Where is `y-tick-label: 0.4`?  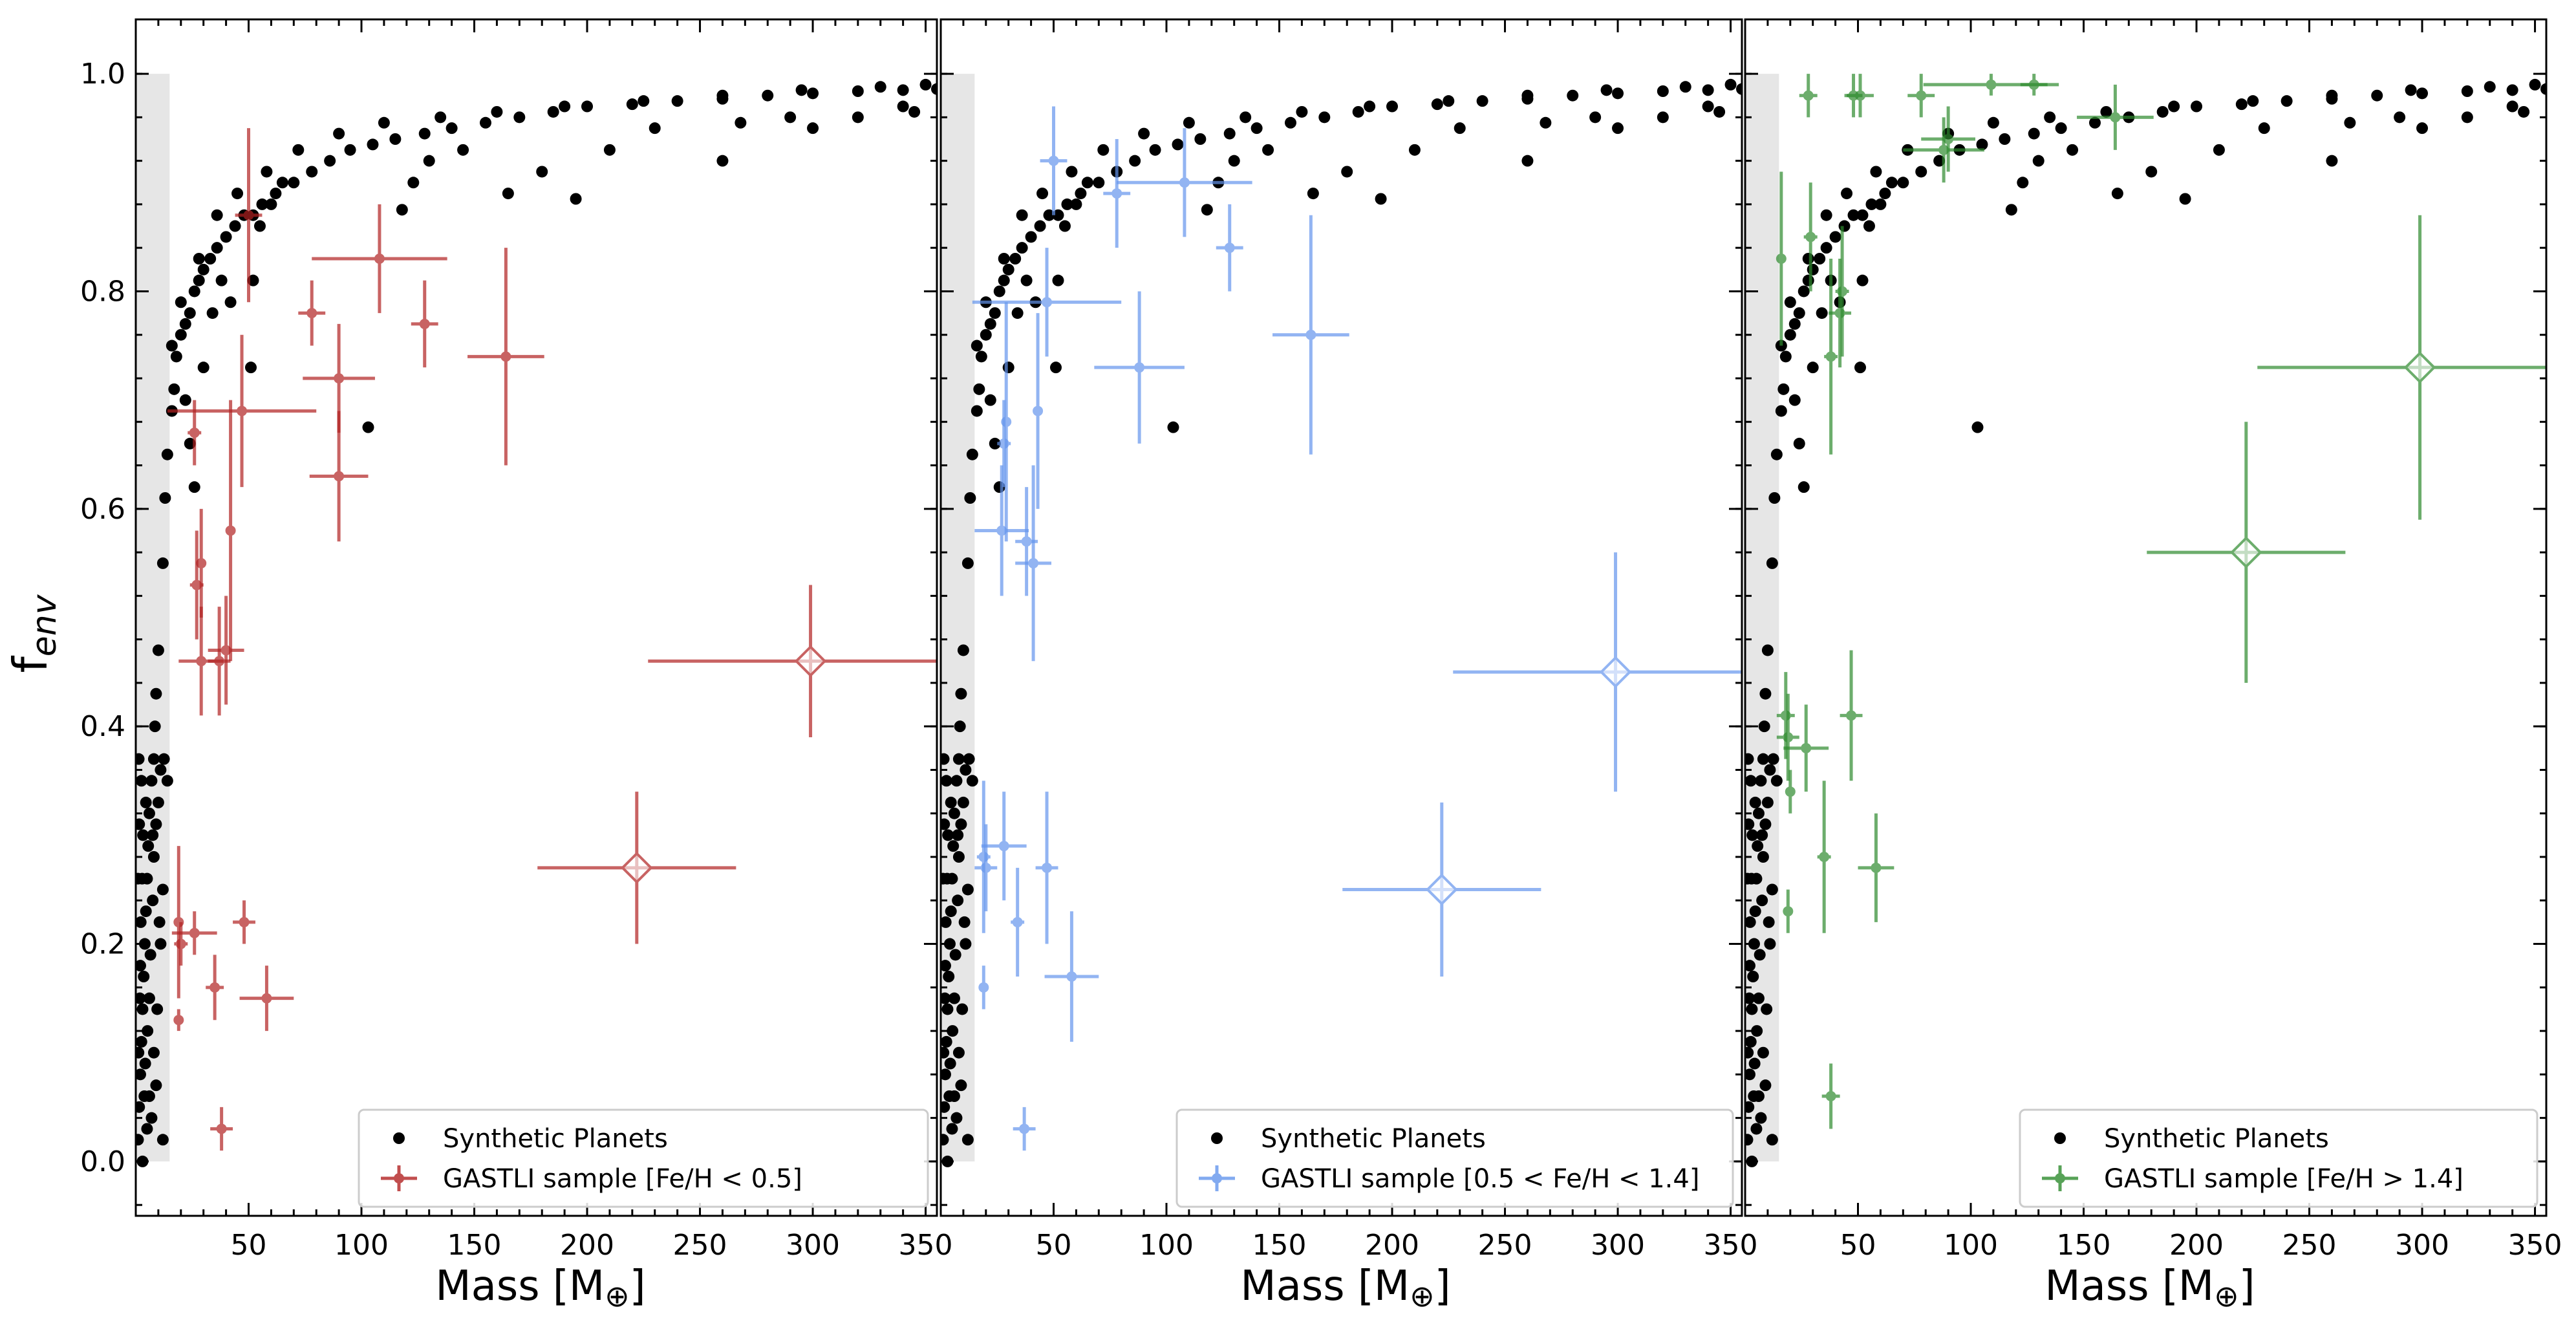 y-tick-label: 0.4 is located at coordinates (102, 726).